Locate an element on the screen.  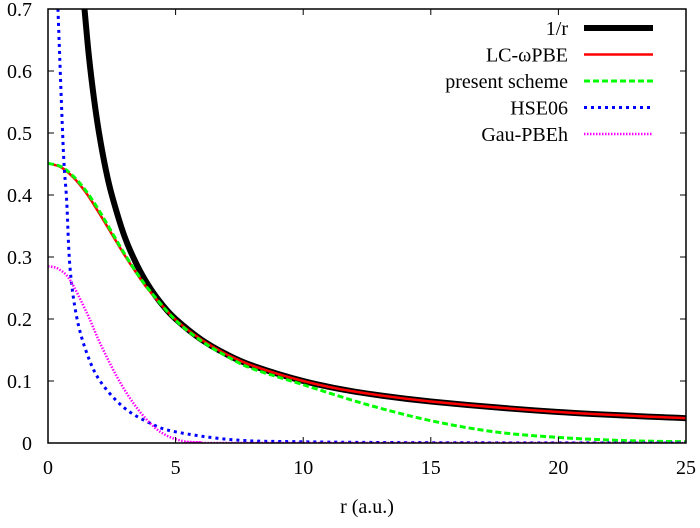
y-tick-label: 0.7 is located at coordinates (19, 10).